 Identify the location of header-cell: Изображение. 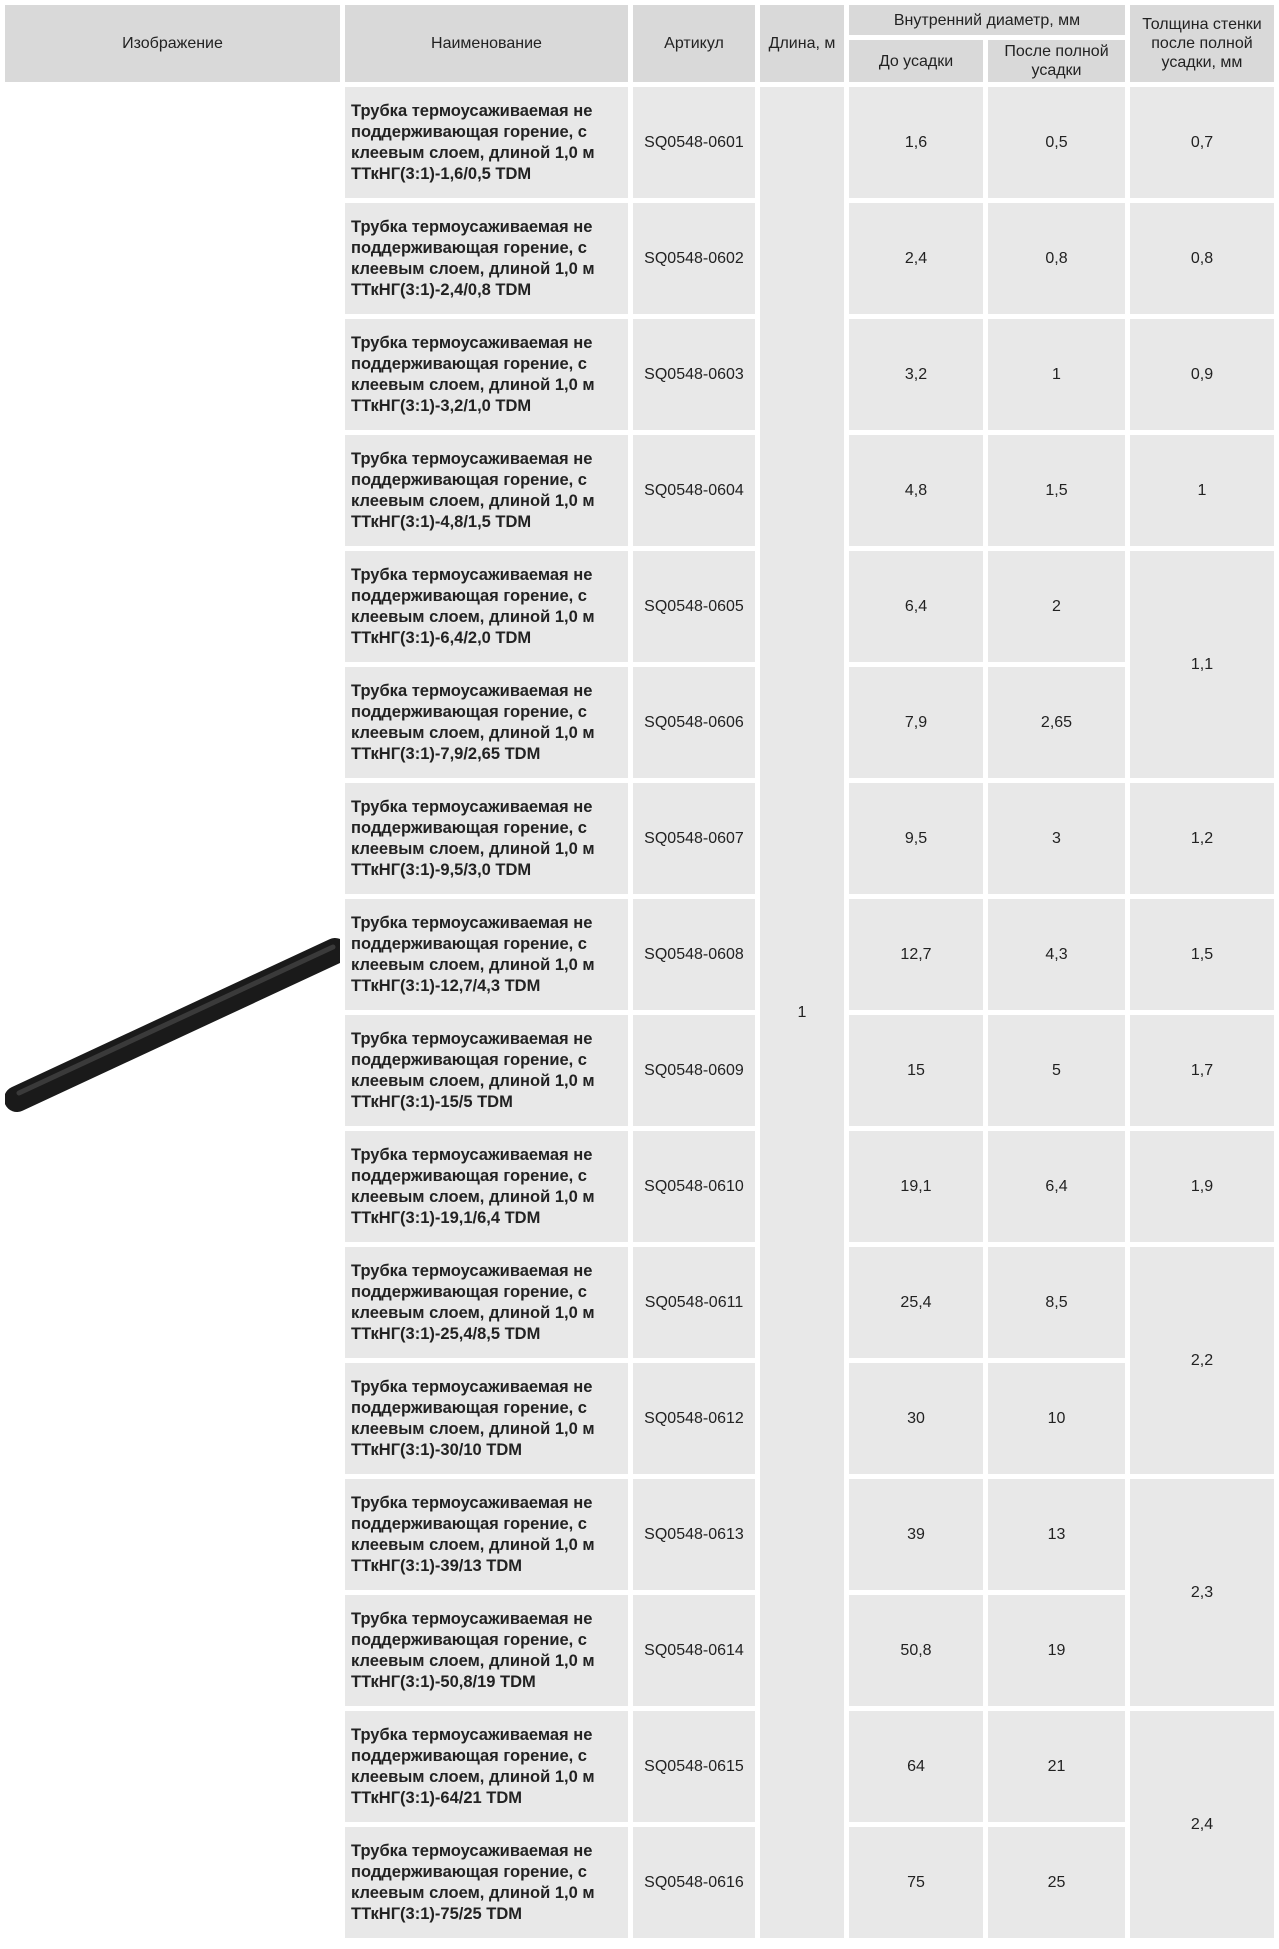
(172, 43).